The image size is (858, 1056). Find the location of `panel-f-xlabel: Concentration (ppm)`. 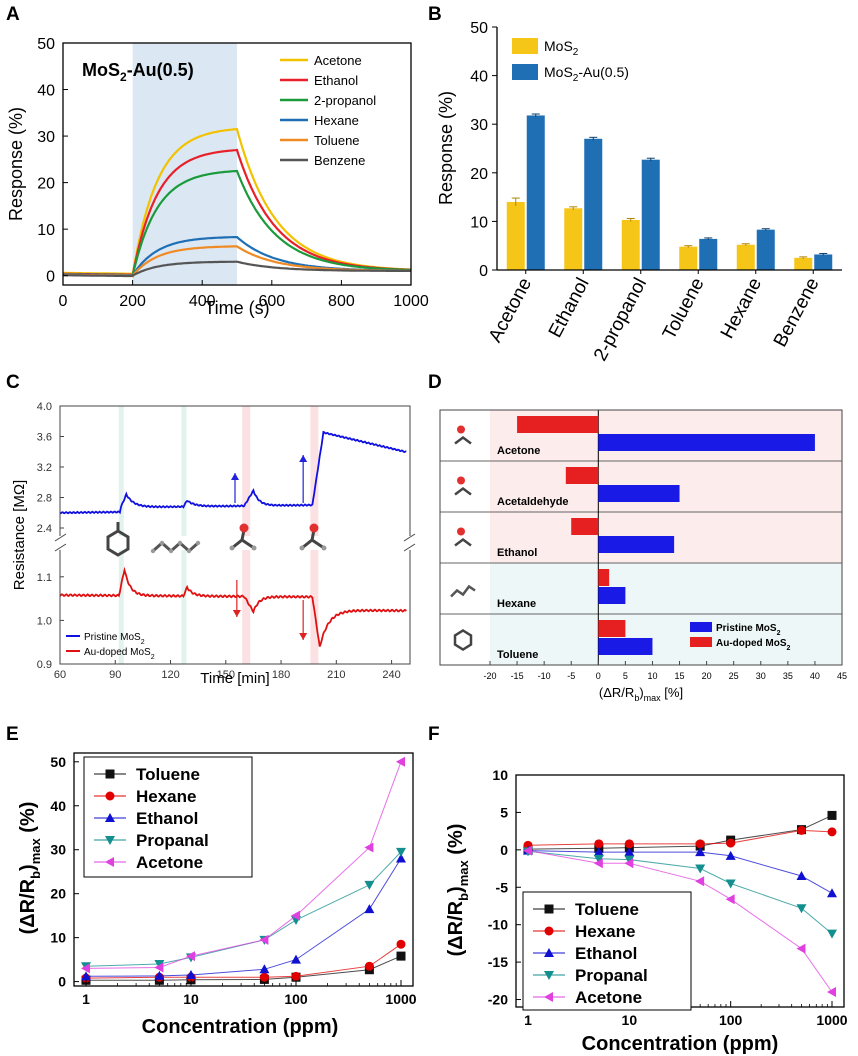

panel-f-xlabel: Concentration (ppm) is located at coordinates (680, 1044).